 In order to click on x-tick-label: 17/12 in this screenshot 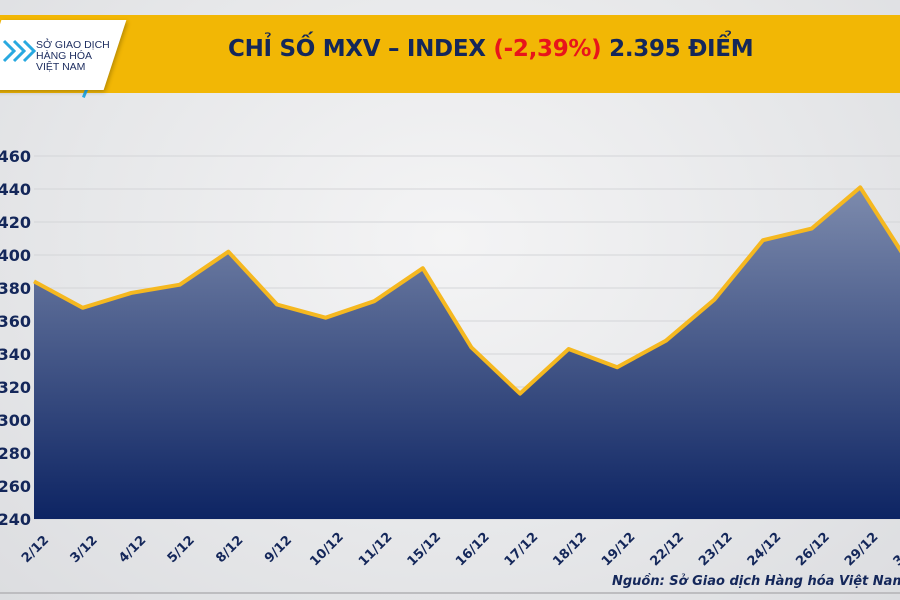, I will do `click(522, 550)`.